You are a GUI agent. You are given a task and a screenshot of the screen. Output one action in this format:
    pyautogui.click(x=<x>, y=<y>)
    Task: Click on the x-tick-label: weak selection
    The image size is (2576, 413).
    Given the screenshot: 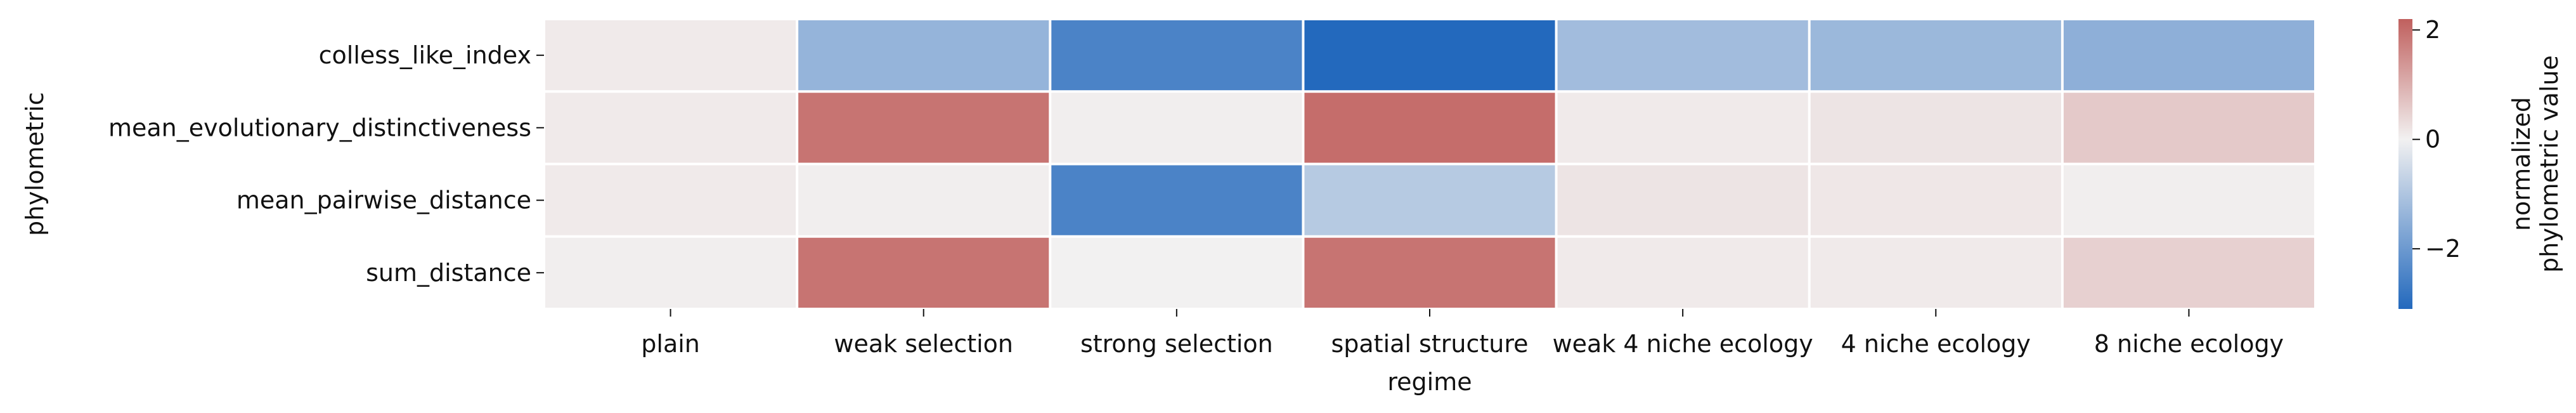 What is the action you would take?
    pyautogui.click(x=923, y=344)
    